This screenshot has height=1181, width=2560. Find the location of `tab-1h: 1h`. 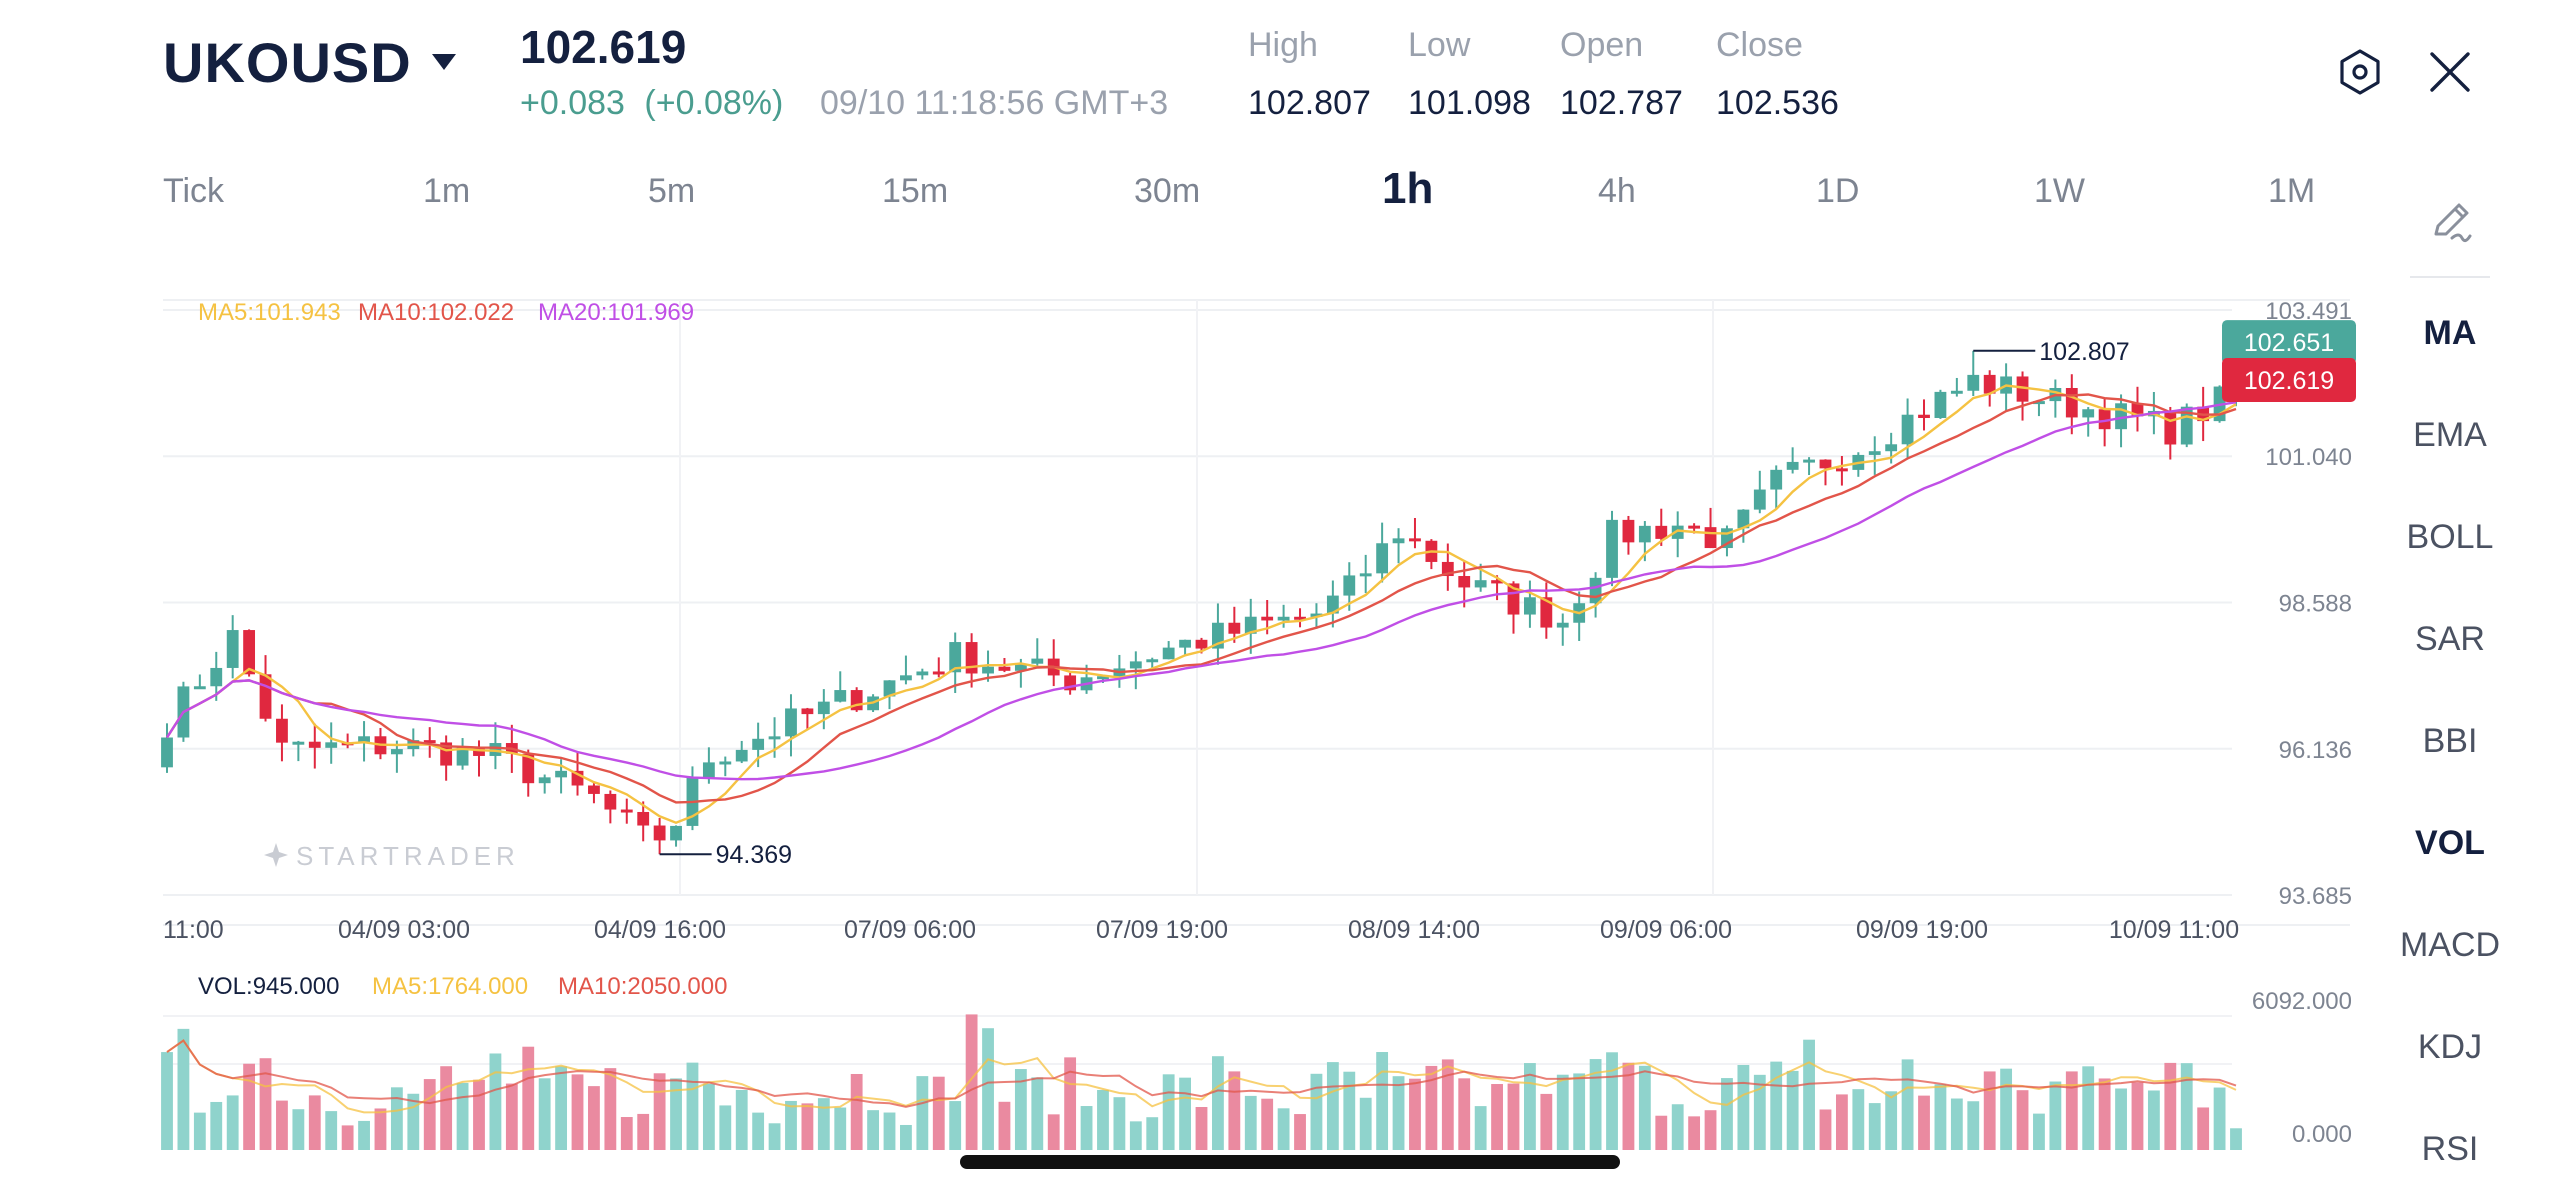

tab-1h: 1h is located at coordinates (1408, 188).